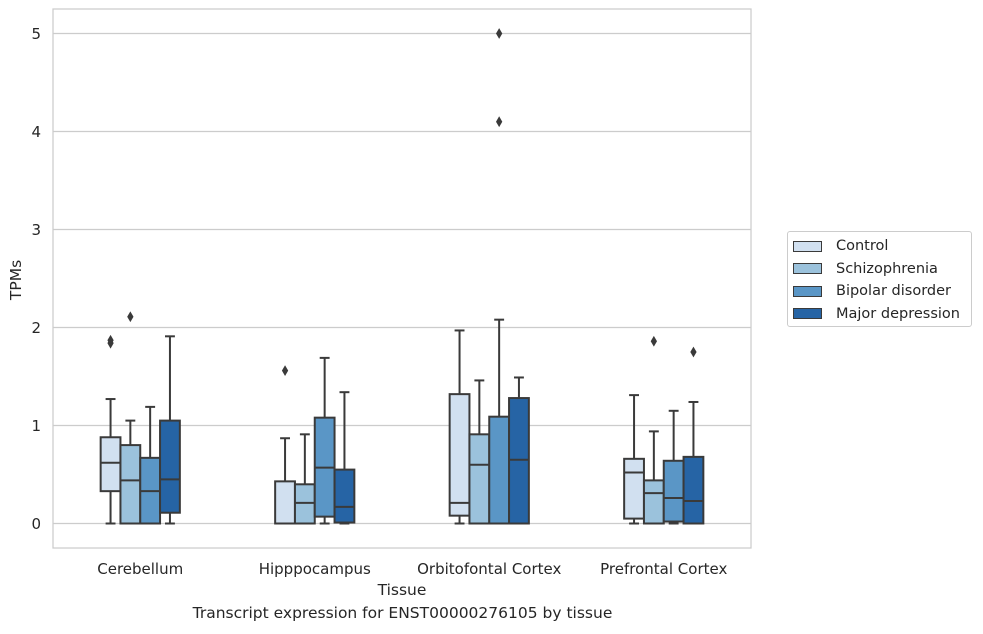 The image size is (983, 634). I want to click on y-tick-label: 0, so click(36, 524).